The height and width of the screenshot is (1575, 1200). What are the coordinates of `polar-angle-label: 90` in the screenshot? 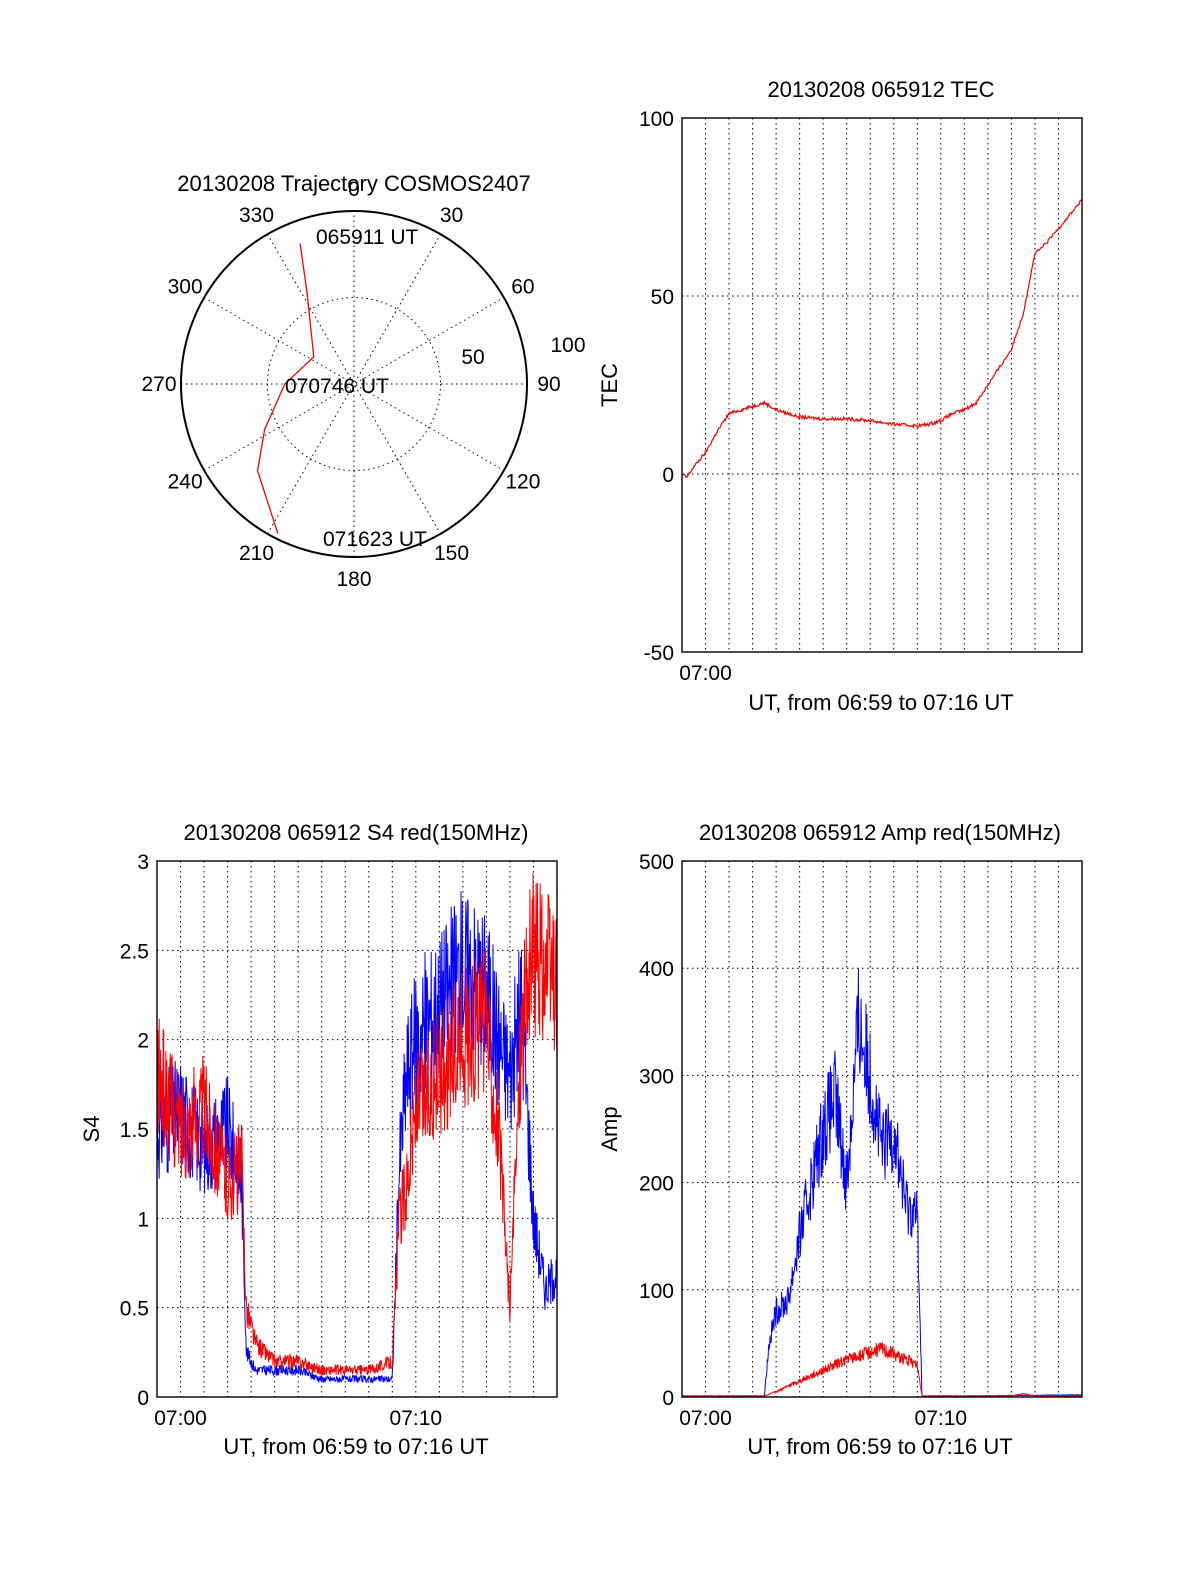 It's located at (548, 384).